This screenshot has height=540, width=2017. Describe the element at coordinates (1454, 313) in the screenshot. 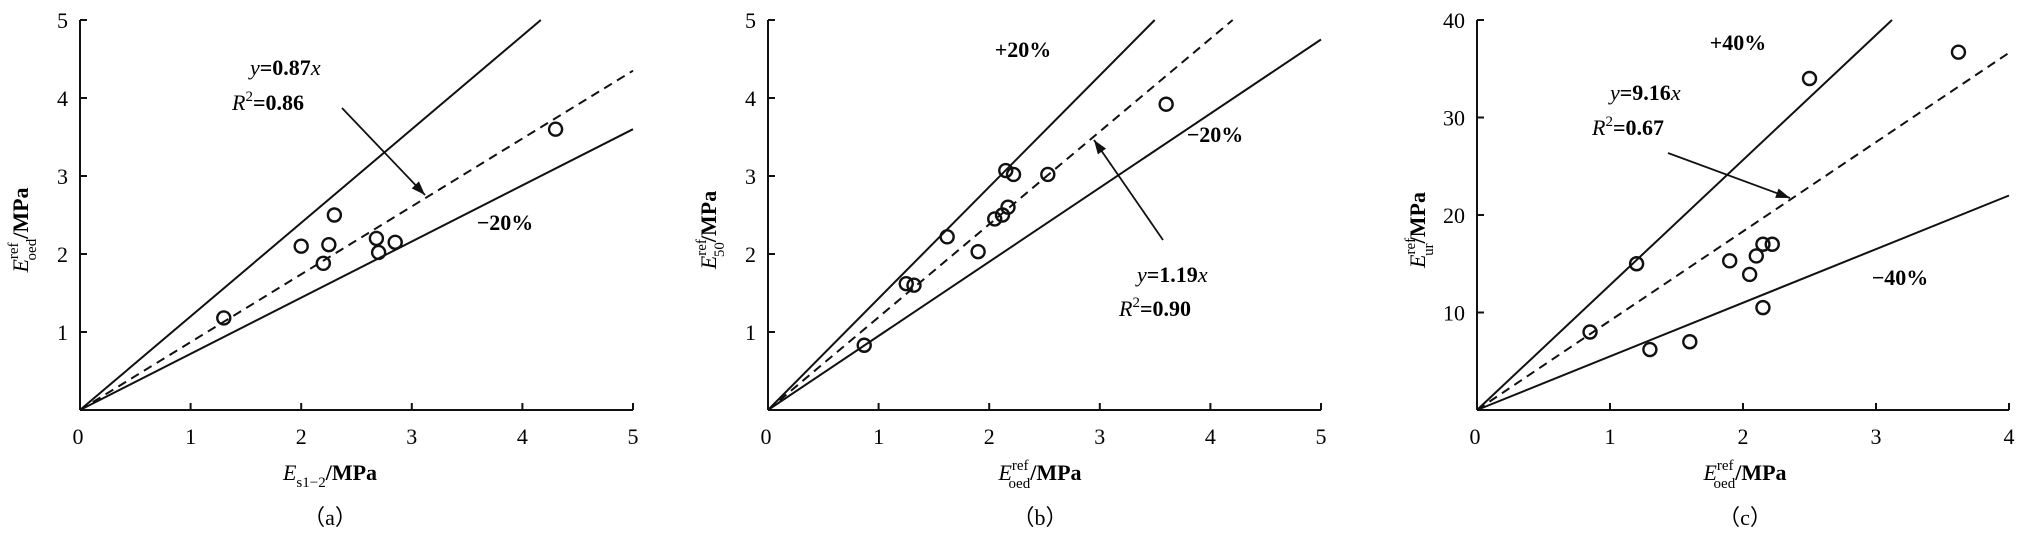

I see `y-tick-label: 10` at that location.